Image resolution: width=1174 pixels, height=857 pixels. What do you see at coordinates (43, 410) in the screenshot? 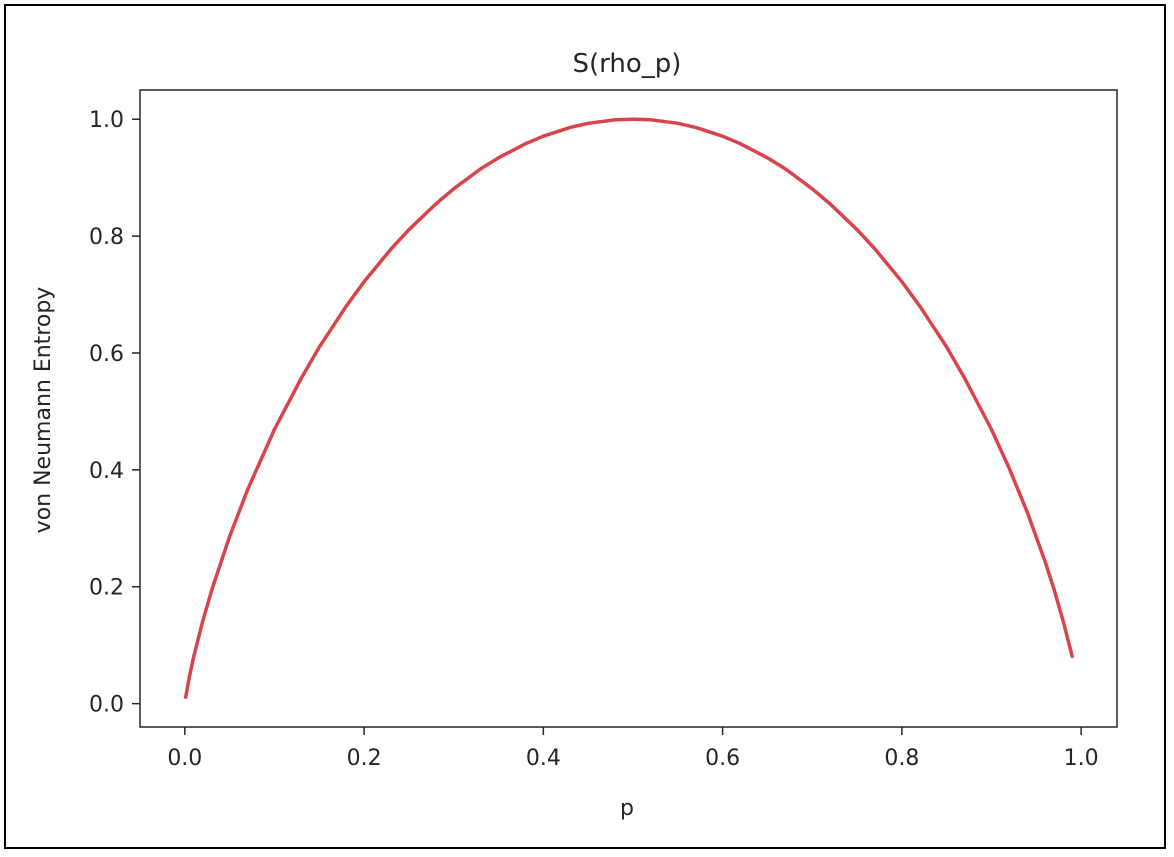
I see `y-axis-label: von Neumann Entropy` at bounding box center [43, 410].